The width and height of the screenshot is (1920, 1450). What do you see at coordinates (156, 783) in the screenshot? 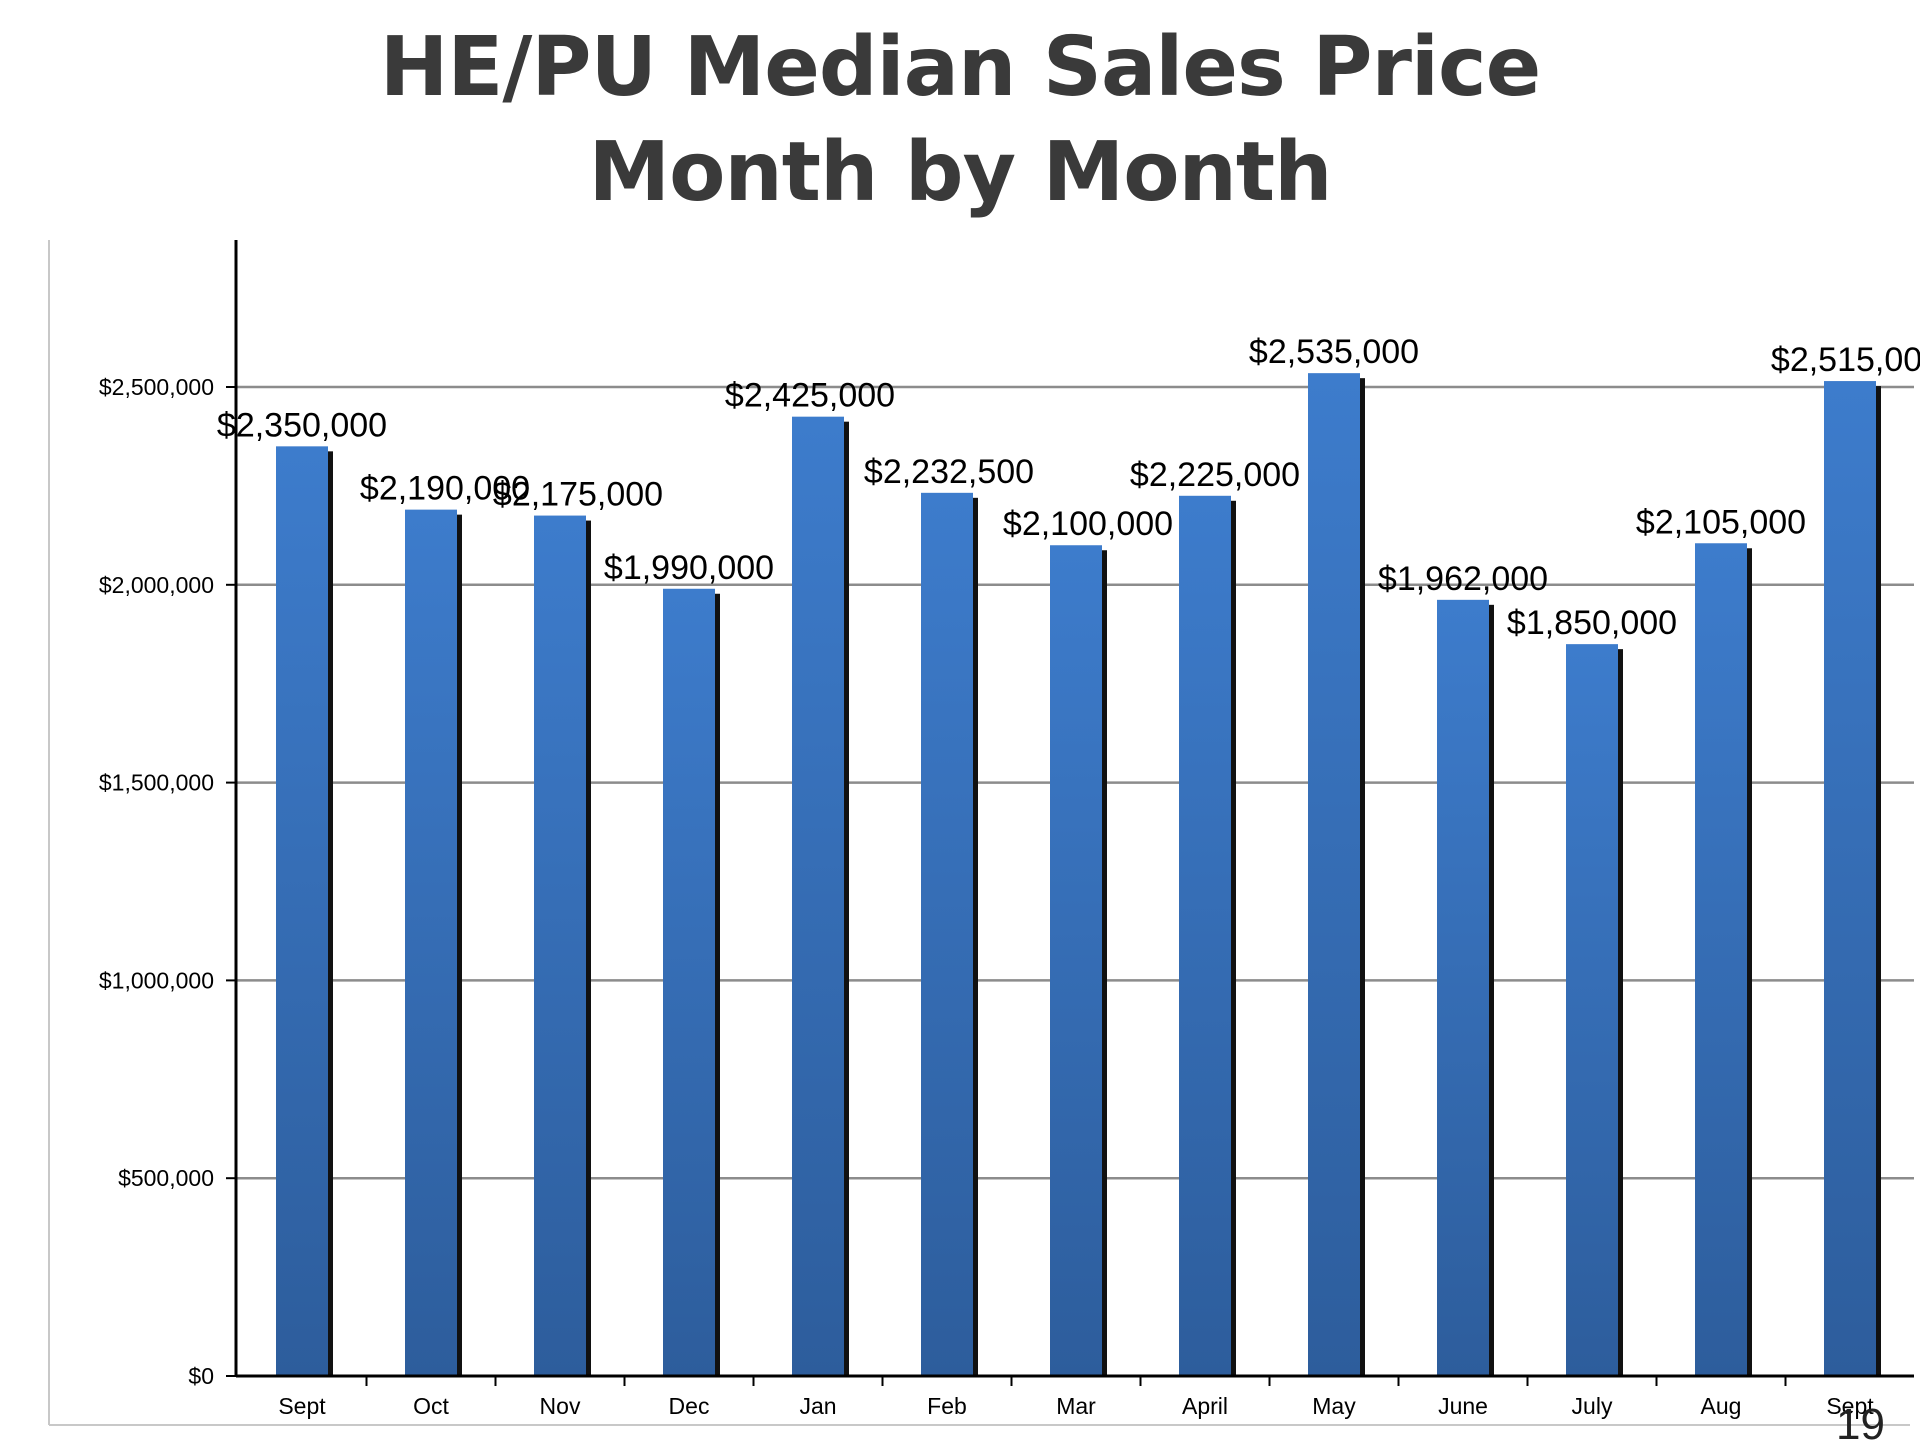
I see `y-tick-label: $1,500,000` at bounding box center [156, 783].